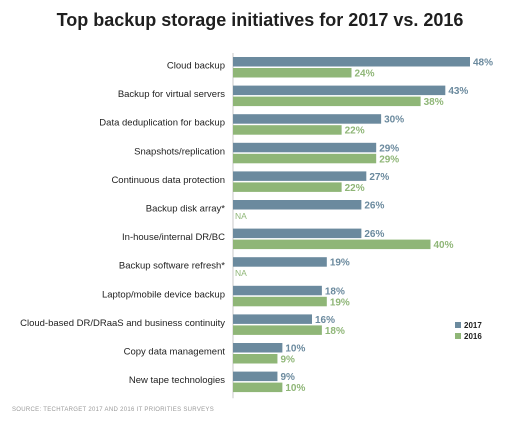  What do you see at coordinates (186, 209) in the screenshot?
I see `category-label: Backup disk array*` at bounding box center [186, 209].